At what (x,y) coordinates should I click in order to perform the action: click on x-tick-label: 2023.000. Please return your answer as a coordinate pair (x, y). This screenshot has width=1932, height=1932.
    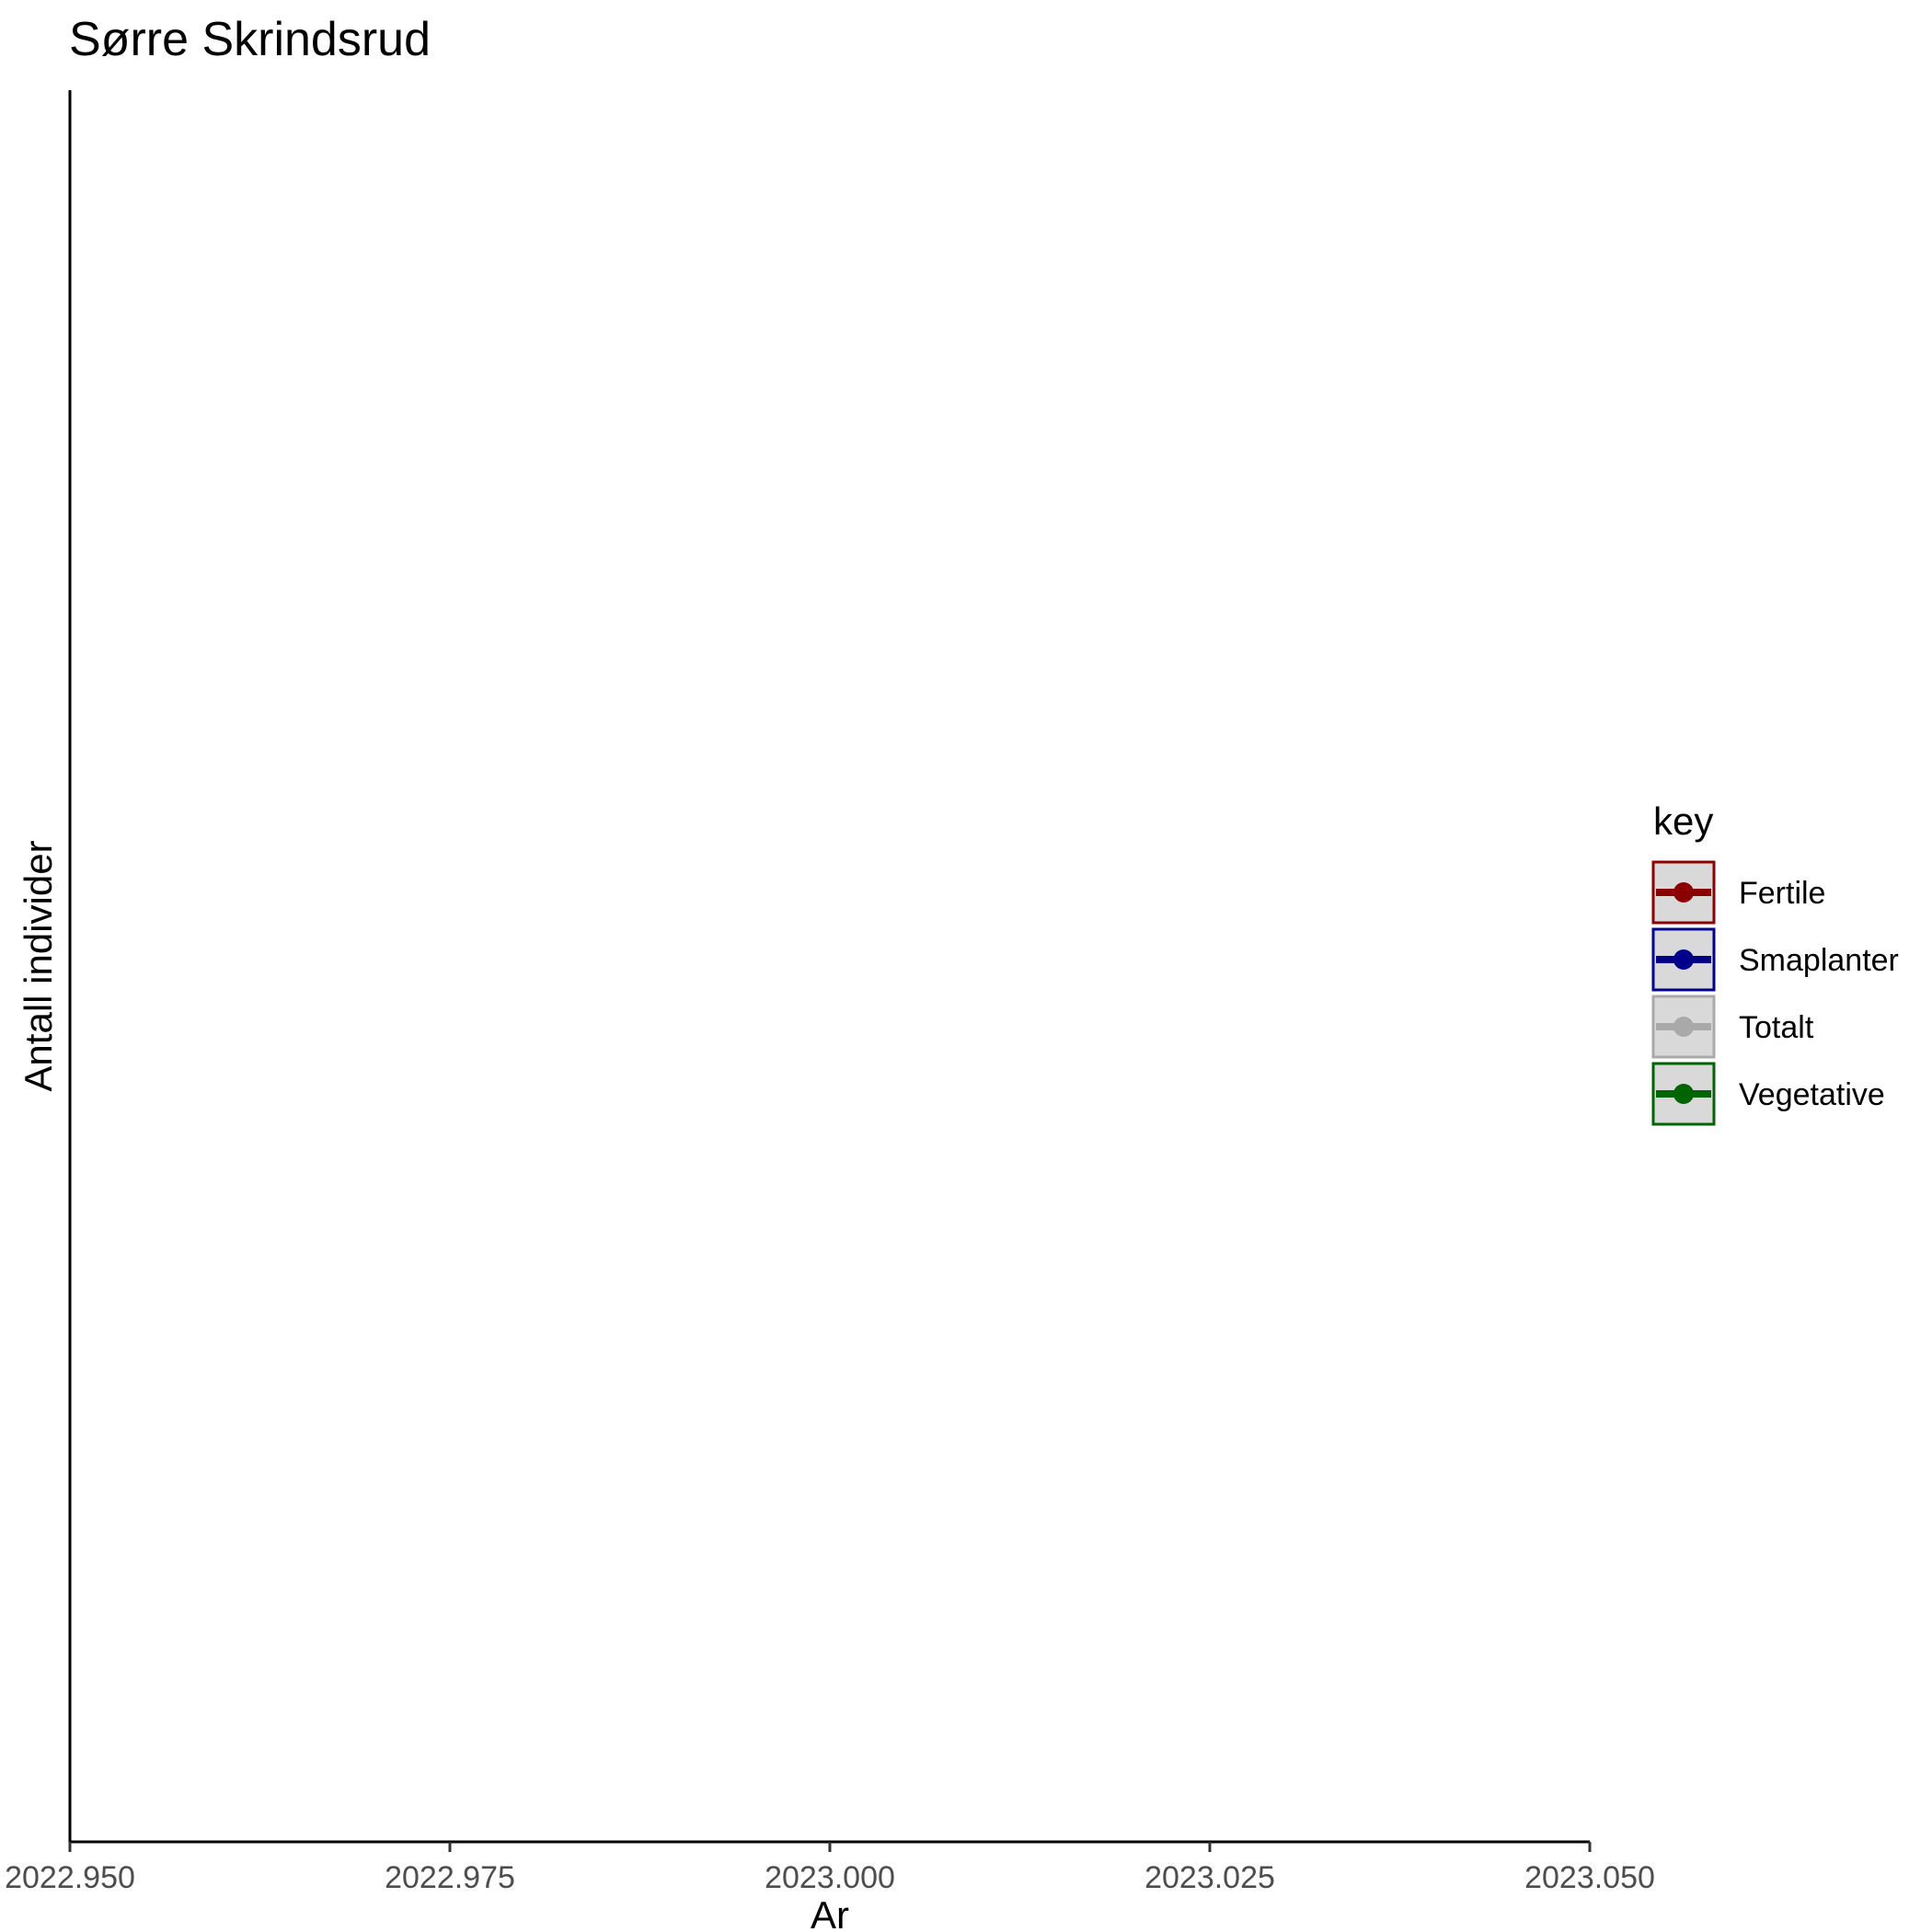
    Looking at the image, I should click on (830, 1877).